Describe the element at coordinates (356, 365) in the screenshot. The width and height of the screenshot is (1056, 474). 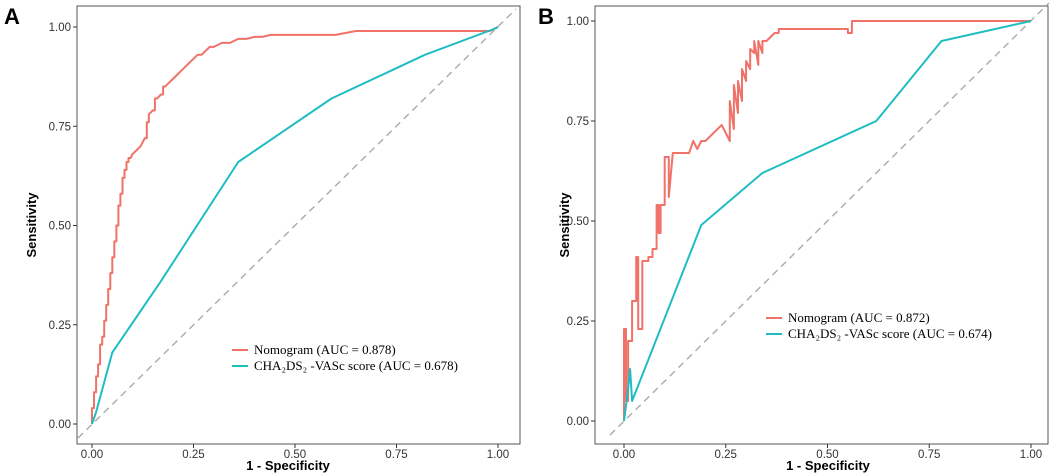
I see `panel-a-legend-label-chads-vasc: CHA₂DS₂ -VASc score (AUC = 0.678)` at that location.